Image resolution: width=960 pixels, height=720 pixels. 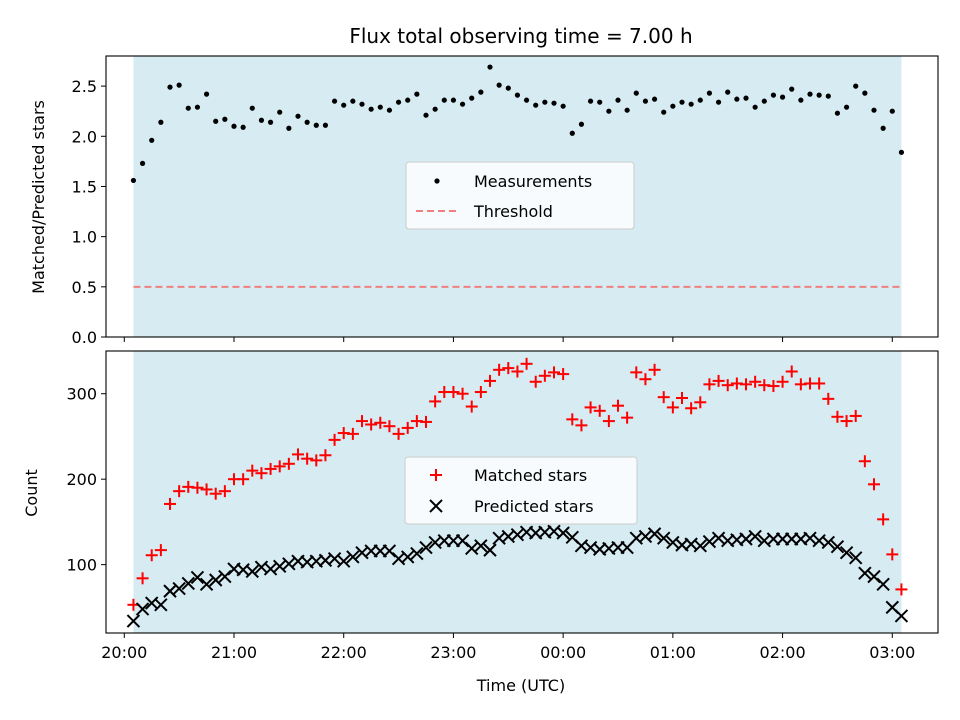 I want to click on y-tick-label: 1.0, so click(x=84, y=237).